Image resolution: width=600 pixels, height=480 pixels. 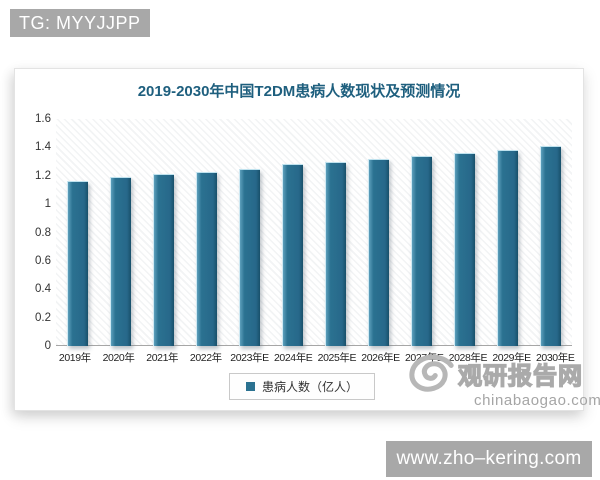 I want to click on x-tick-label: 2027年E, so click(x=424, y=358).